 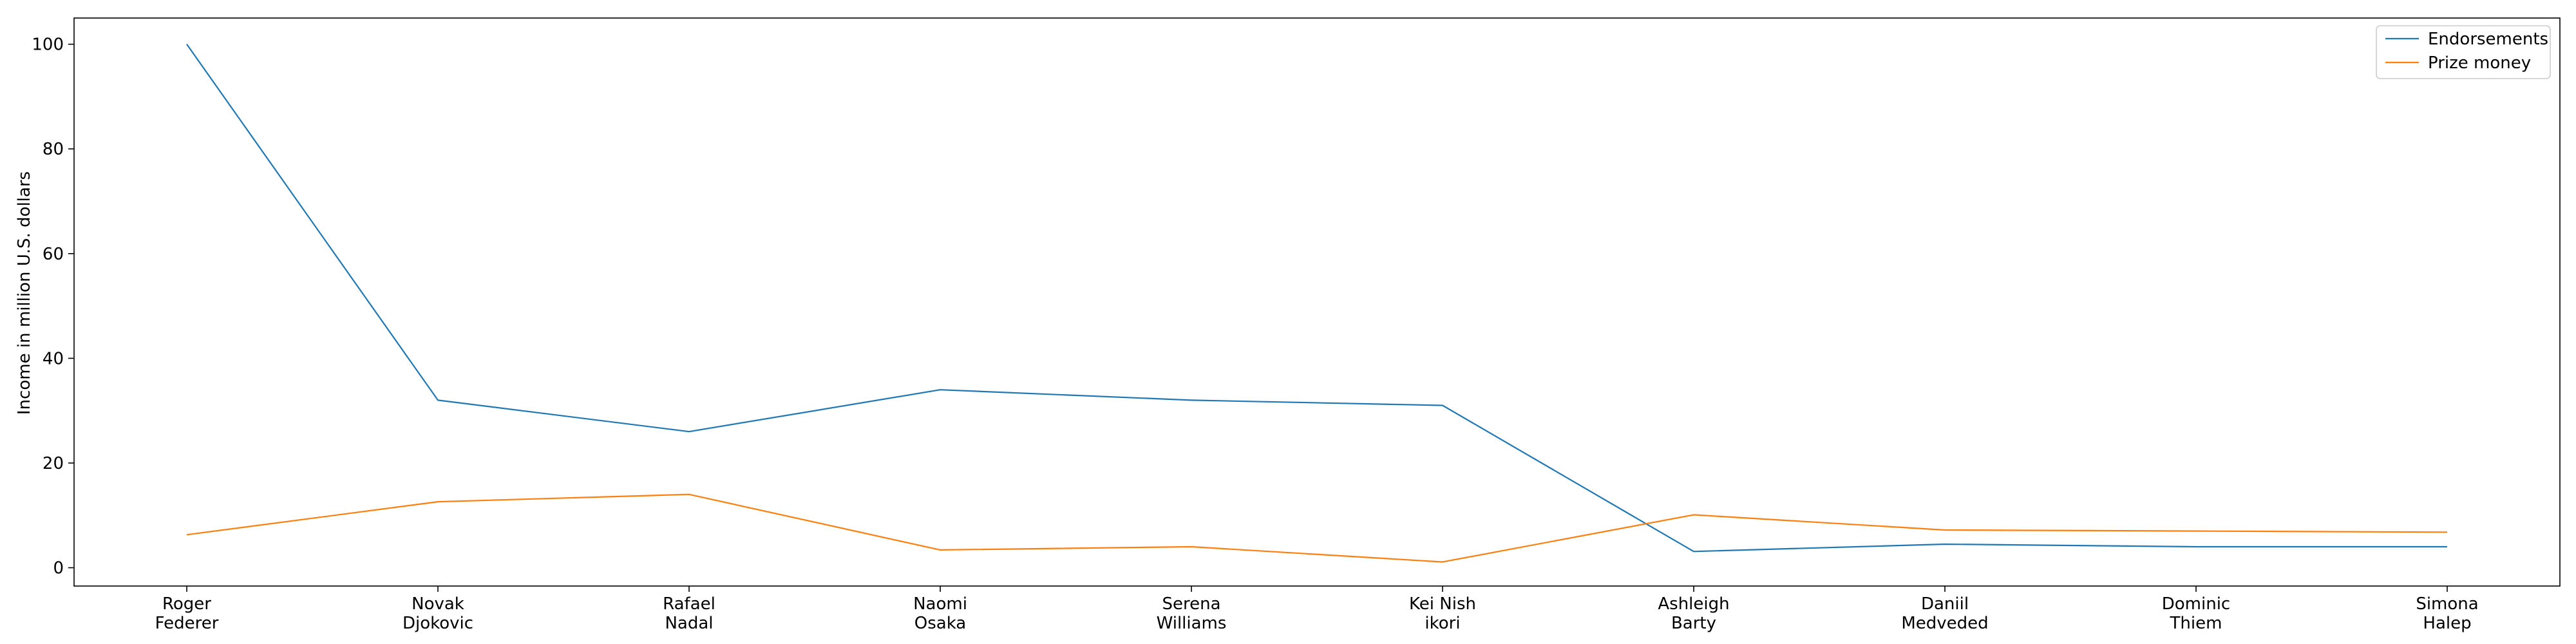 I want to click on y-tick-label: 60, so click(x=54, y=255).